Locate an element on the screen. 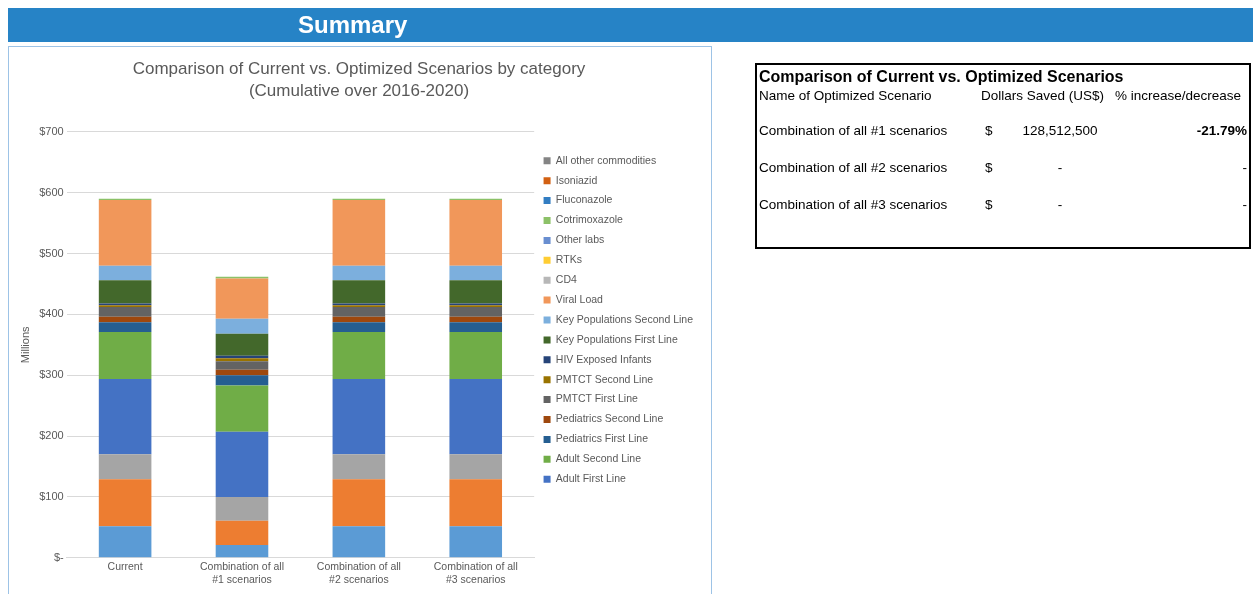 This screenshot has width=1253, height=594. legend-label: PMTCT Second Line is located at coordinates (604, 378).